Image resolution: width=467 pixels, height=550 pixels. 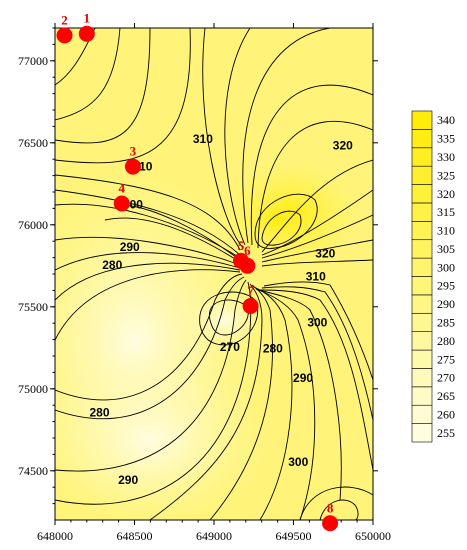 What do you see at coordinates (446, 249) in the screenshot?
I see `colorbar-label: 305` at bounding box center [446, 249].